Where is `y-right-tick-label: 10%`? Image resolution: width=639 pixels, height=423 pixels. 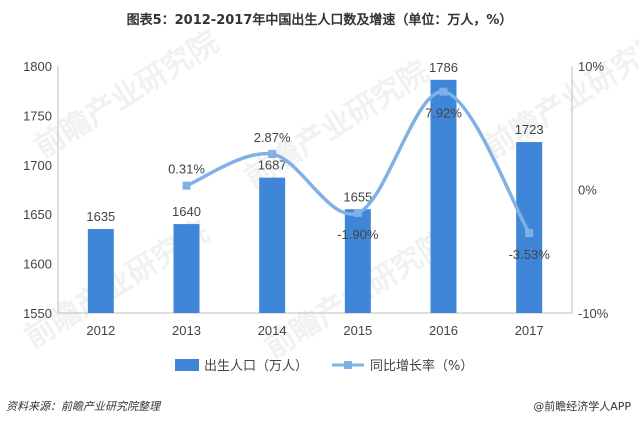
y-right-tick-label: 10% is located at coordinates (591, 66).